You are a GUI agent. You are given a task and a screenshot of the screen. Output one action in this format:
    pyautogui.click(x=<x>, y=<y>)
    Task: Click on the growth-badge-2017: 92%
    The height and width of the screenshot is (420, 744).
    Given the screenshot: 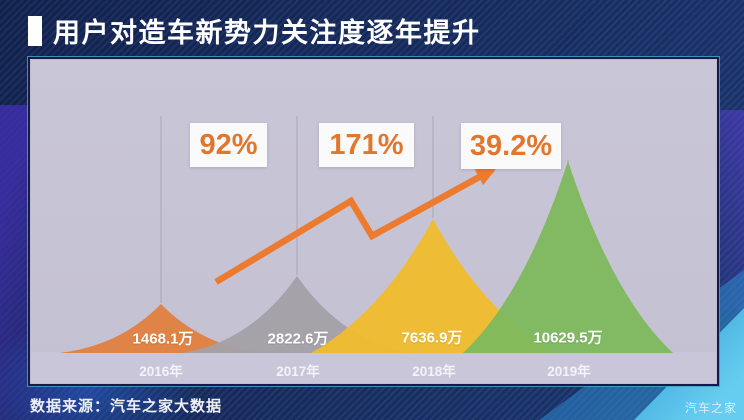 What is the action you would take?
    pyautogui.click(x=228, y=145)
    